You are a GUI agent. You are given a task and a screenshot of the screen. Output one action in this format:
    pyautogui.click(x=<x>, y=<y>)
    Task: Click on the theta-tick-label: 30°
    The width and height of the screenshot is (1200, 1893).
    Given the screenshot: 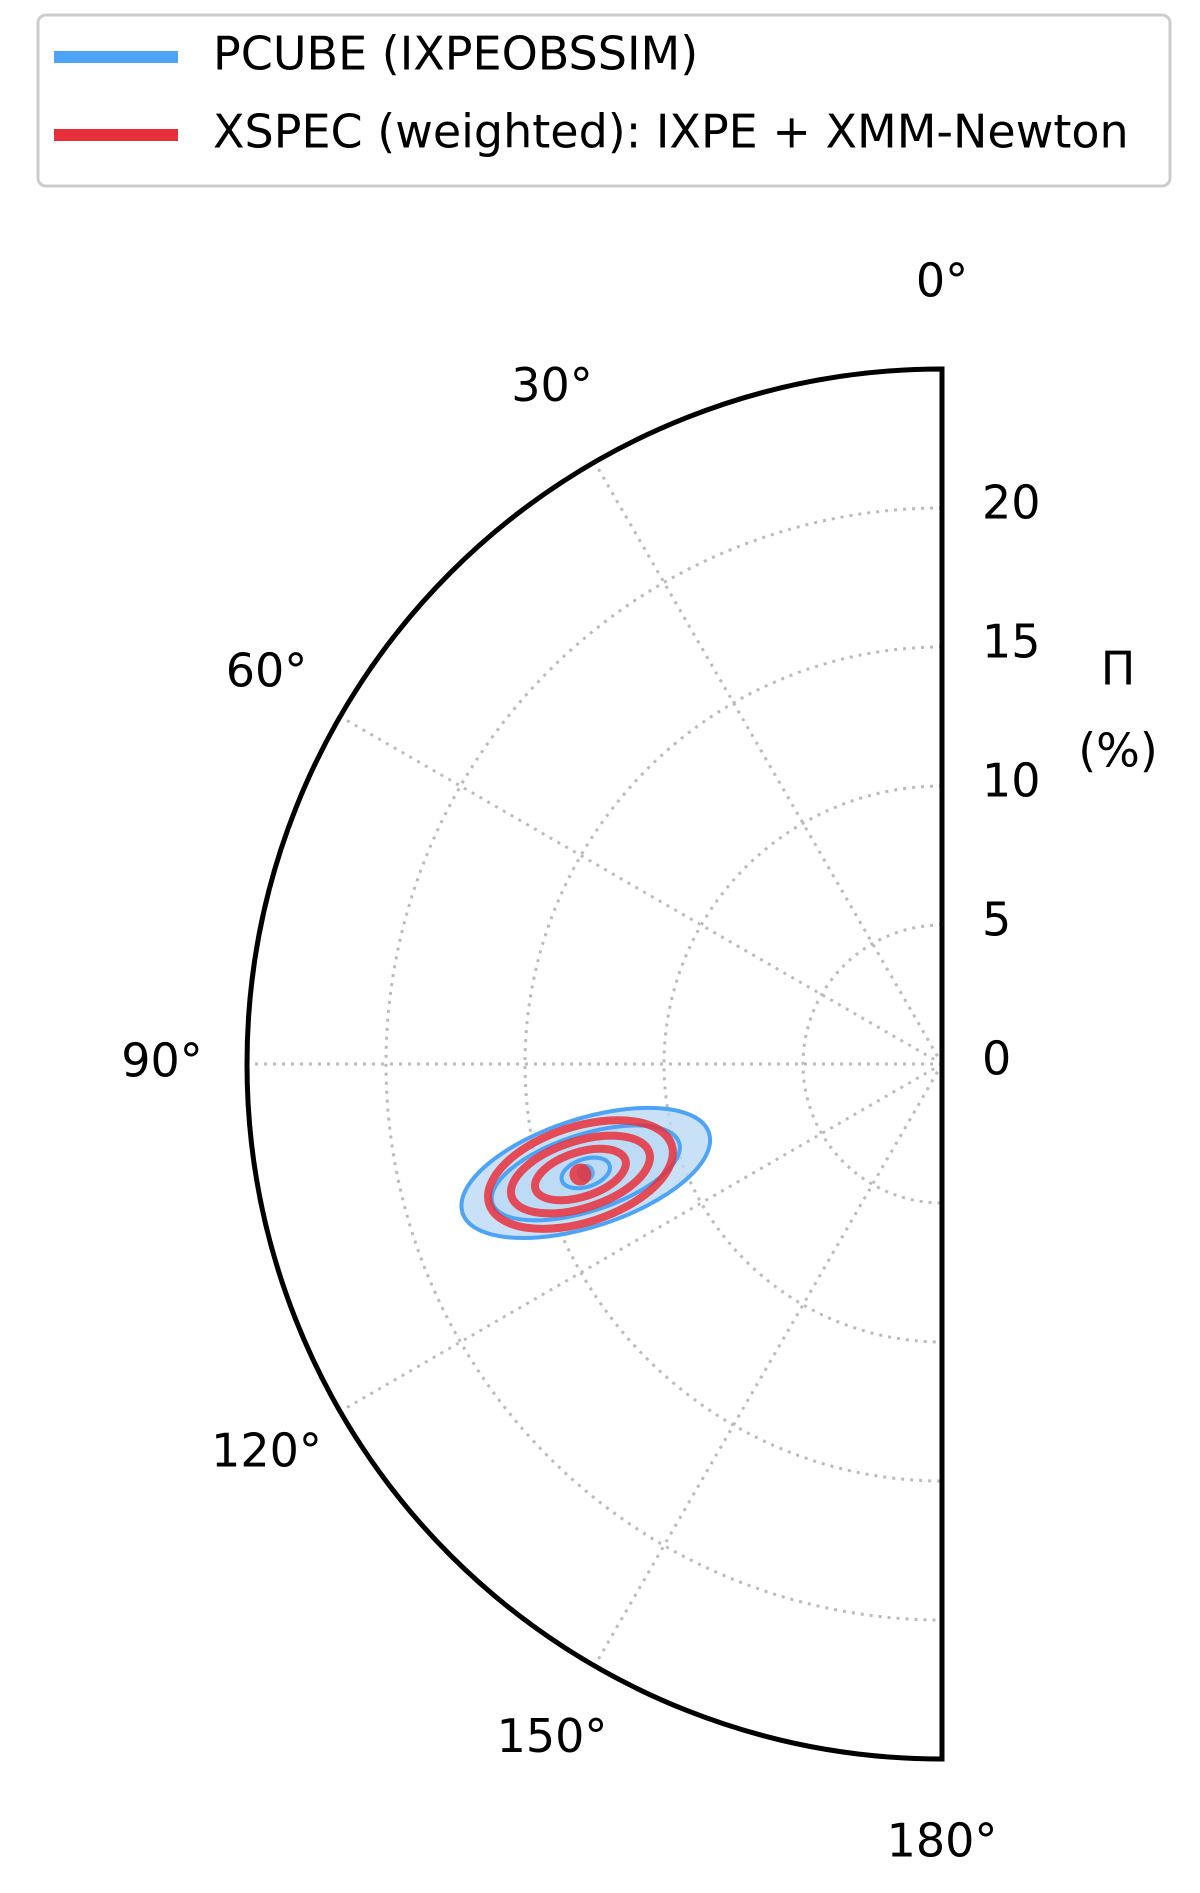 What is the action you would take?
    pyautogui.click(x=552, y=385)
    